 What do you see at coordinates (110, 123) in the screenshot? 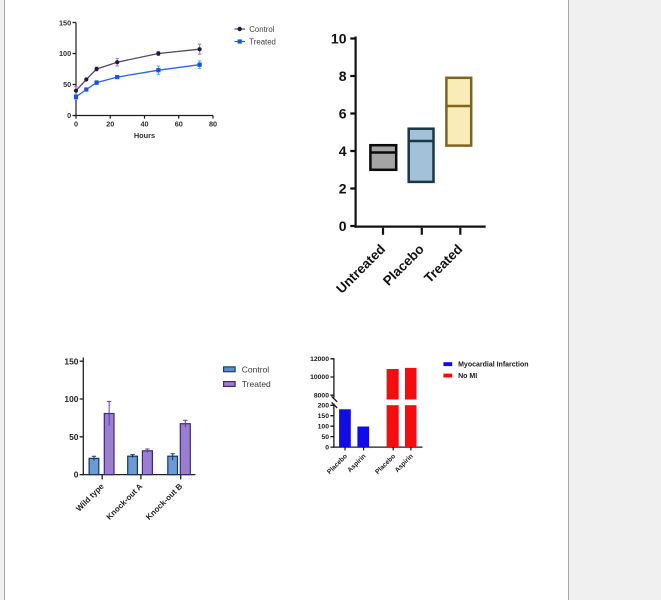
I see `svg-text: 20` at bounding box center [110, 123].